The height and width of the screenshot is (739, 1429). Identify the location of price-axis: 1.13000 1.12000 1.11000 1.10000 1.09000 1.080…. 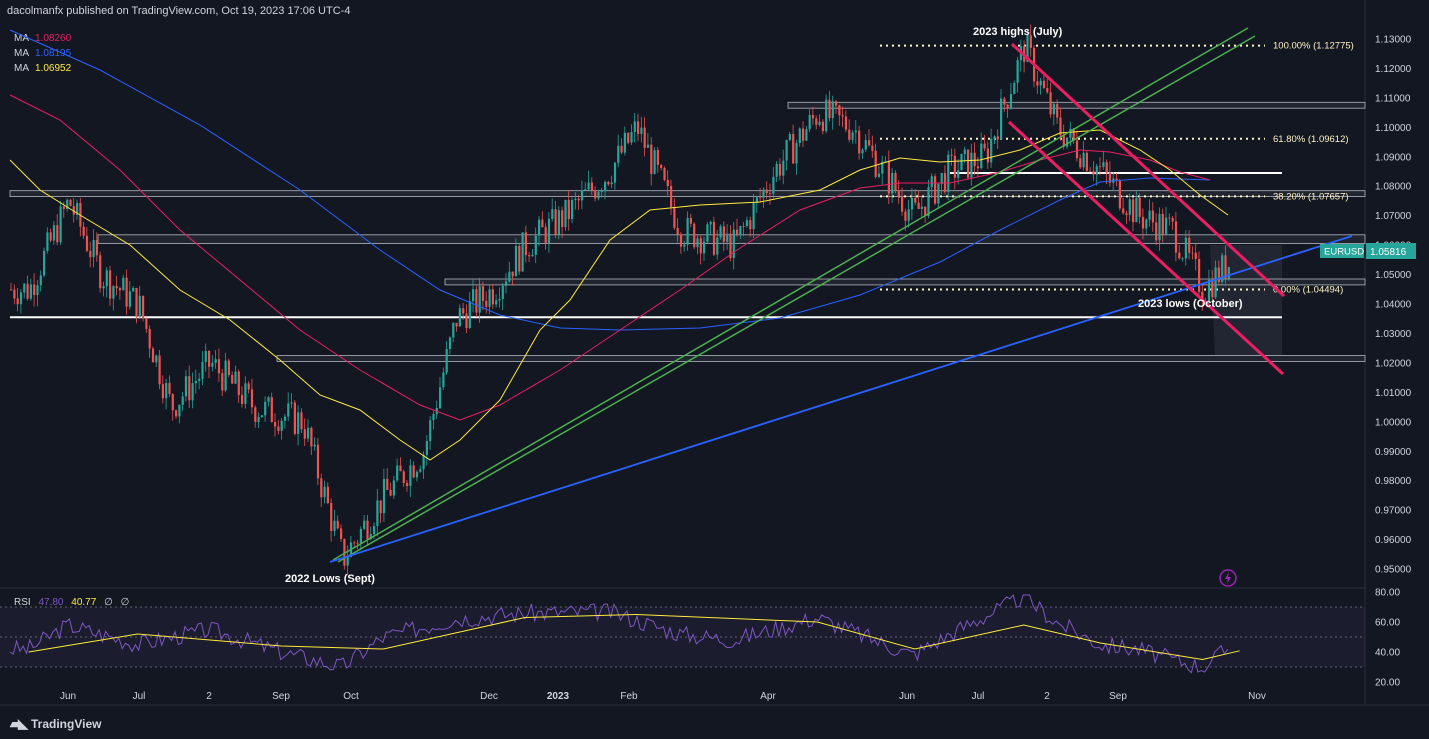
(1393, 305).